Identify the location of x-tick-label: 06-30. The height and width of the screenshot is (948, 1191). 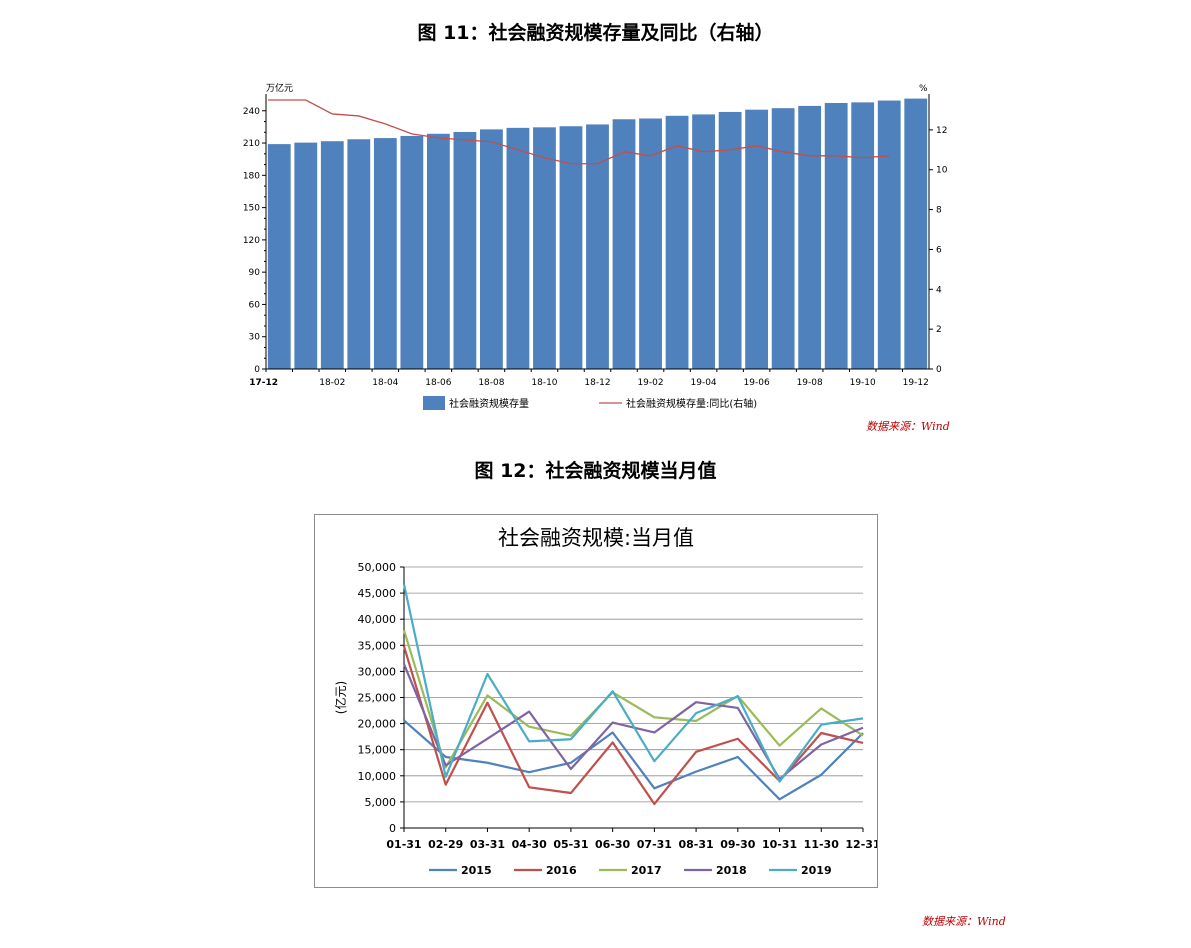
(613, 844).